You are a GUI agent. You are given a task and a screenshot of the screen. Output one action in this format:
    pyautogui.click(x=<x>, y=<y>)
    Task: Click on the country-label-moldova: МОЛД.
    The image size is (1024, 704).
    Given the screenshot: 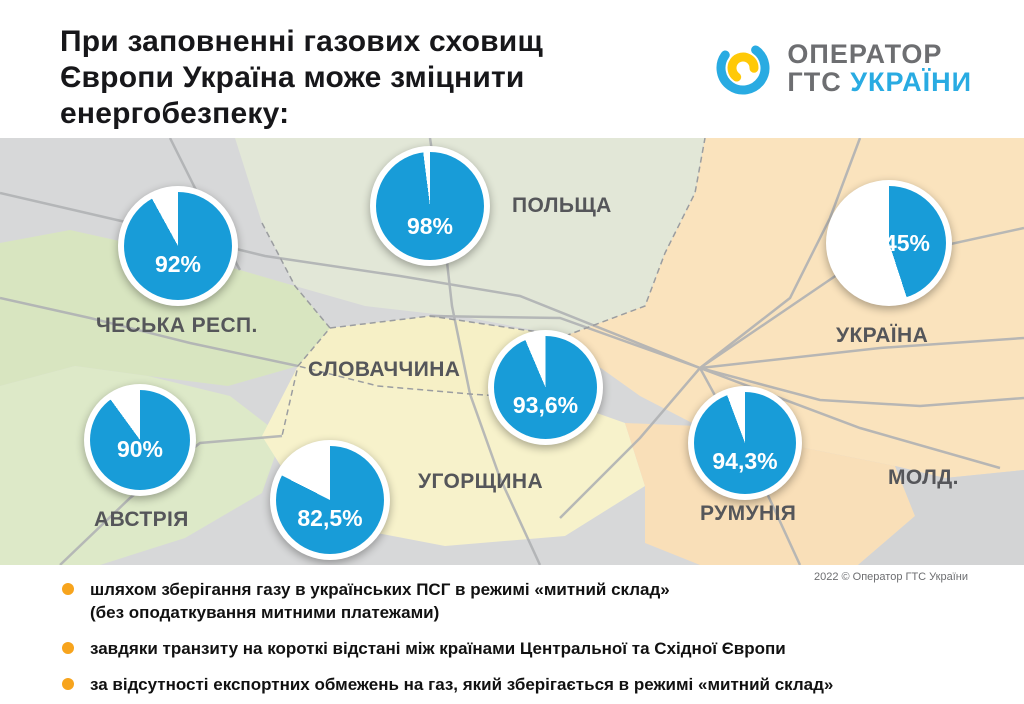 What is the action you would take?
    pyautogui.click(x=923, y=477)
    